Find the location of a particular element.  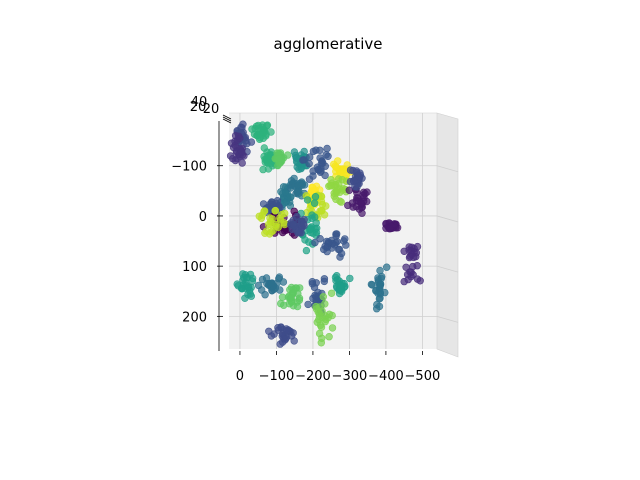

x-tick-label-2: −200 is located at coordinates (313, 376).